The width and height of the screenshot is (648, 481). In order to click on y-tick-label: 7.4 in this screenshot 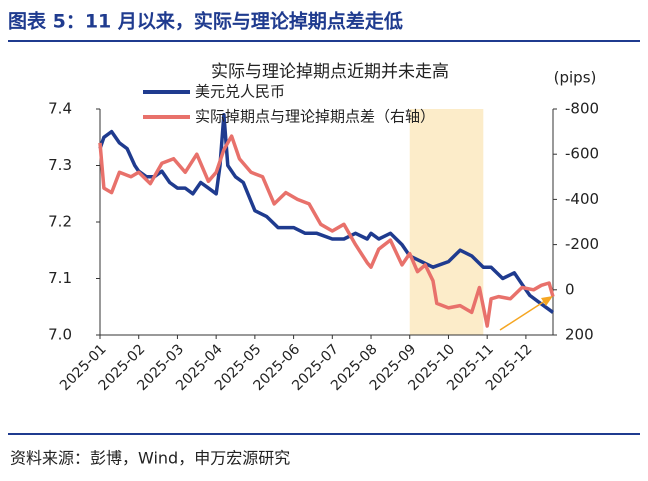, I will do `click(60, 109)`.